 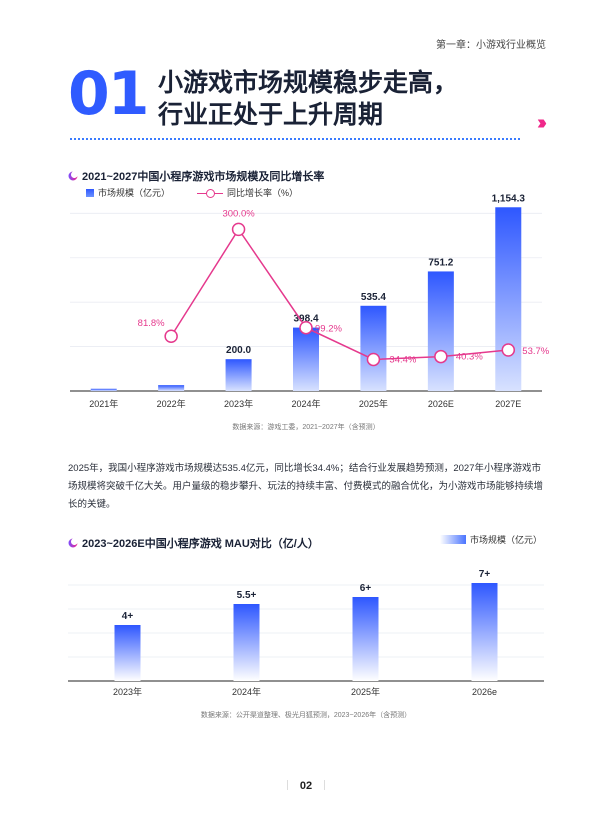 I want to click on growth-label: 34.4%, so click(x=402, y=359).